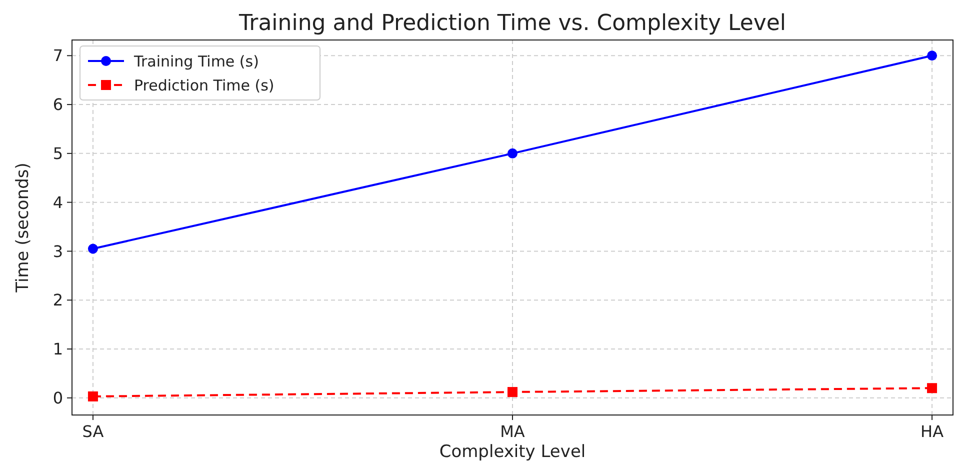 This screenshot has height=469, width=965. I want to click on y-tick-label: 3, so click(57, 251).